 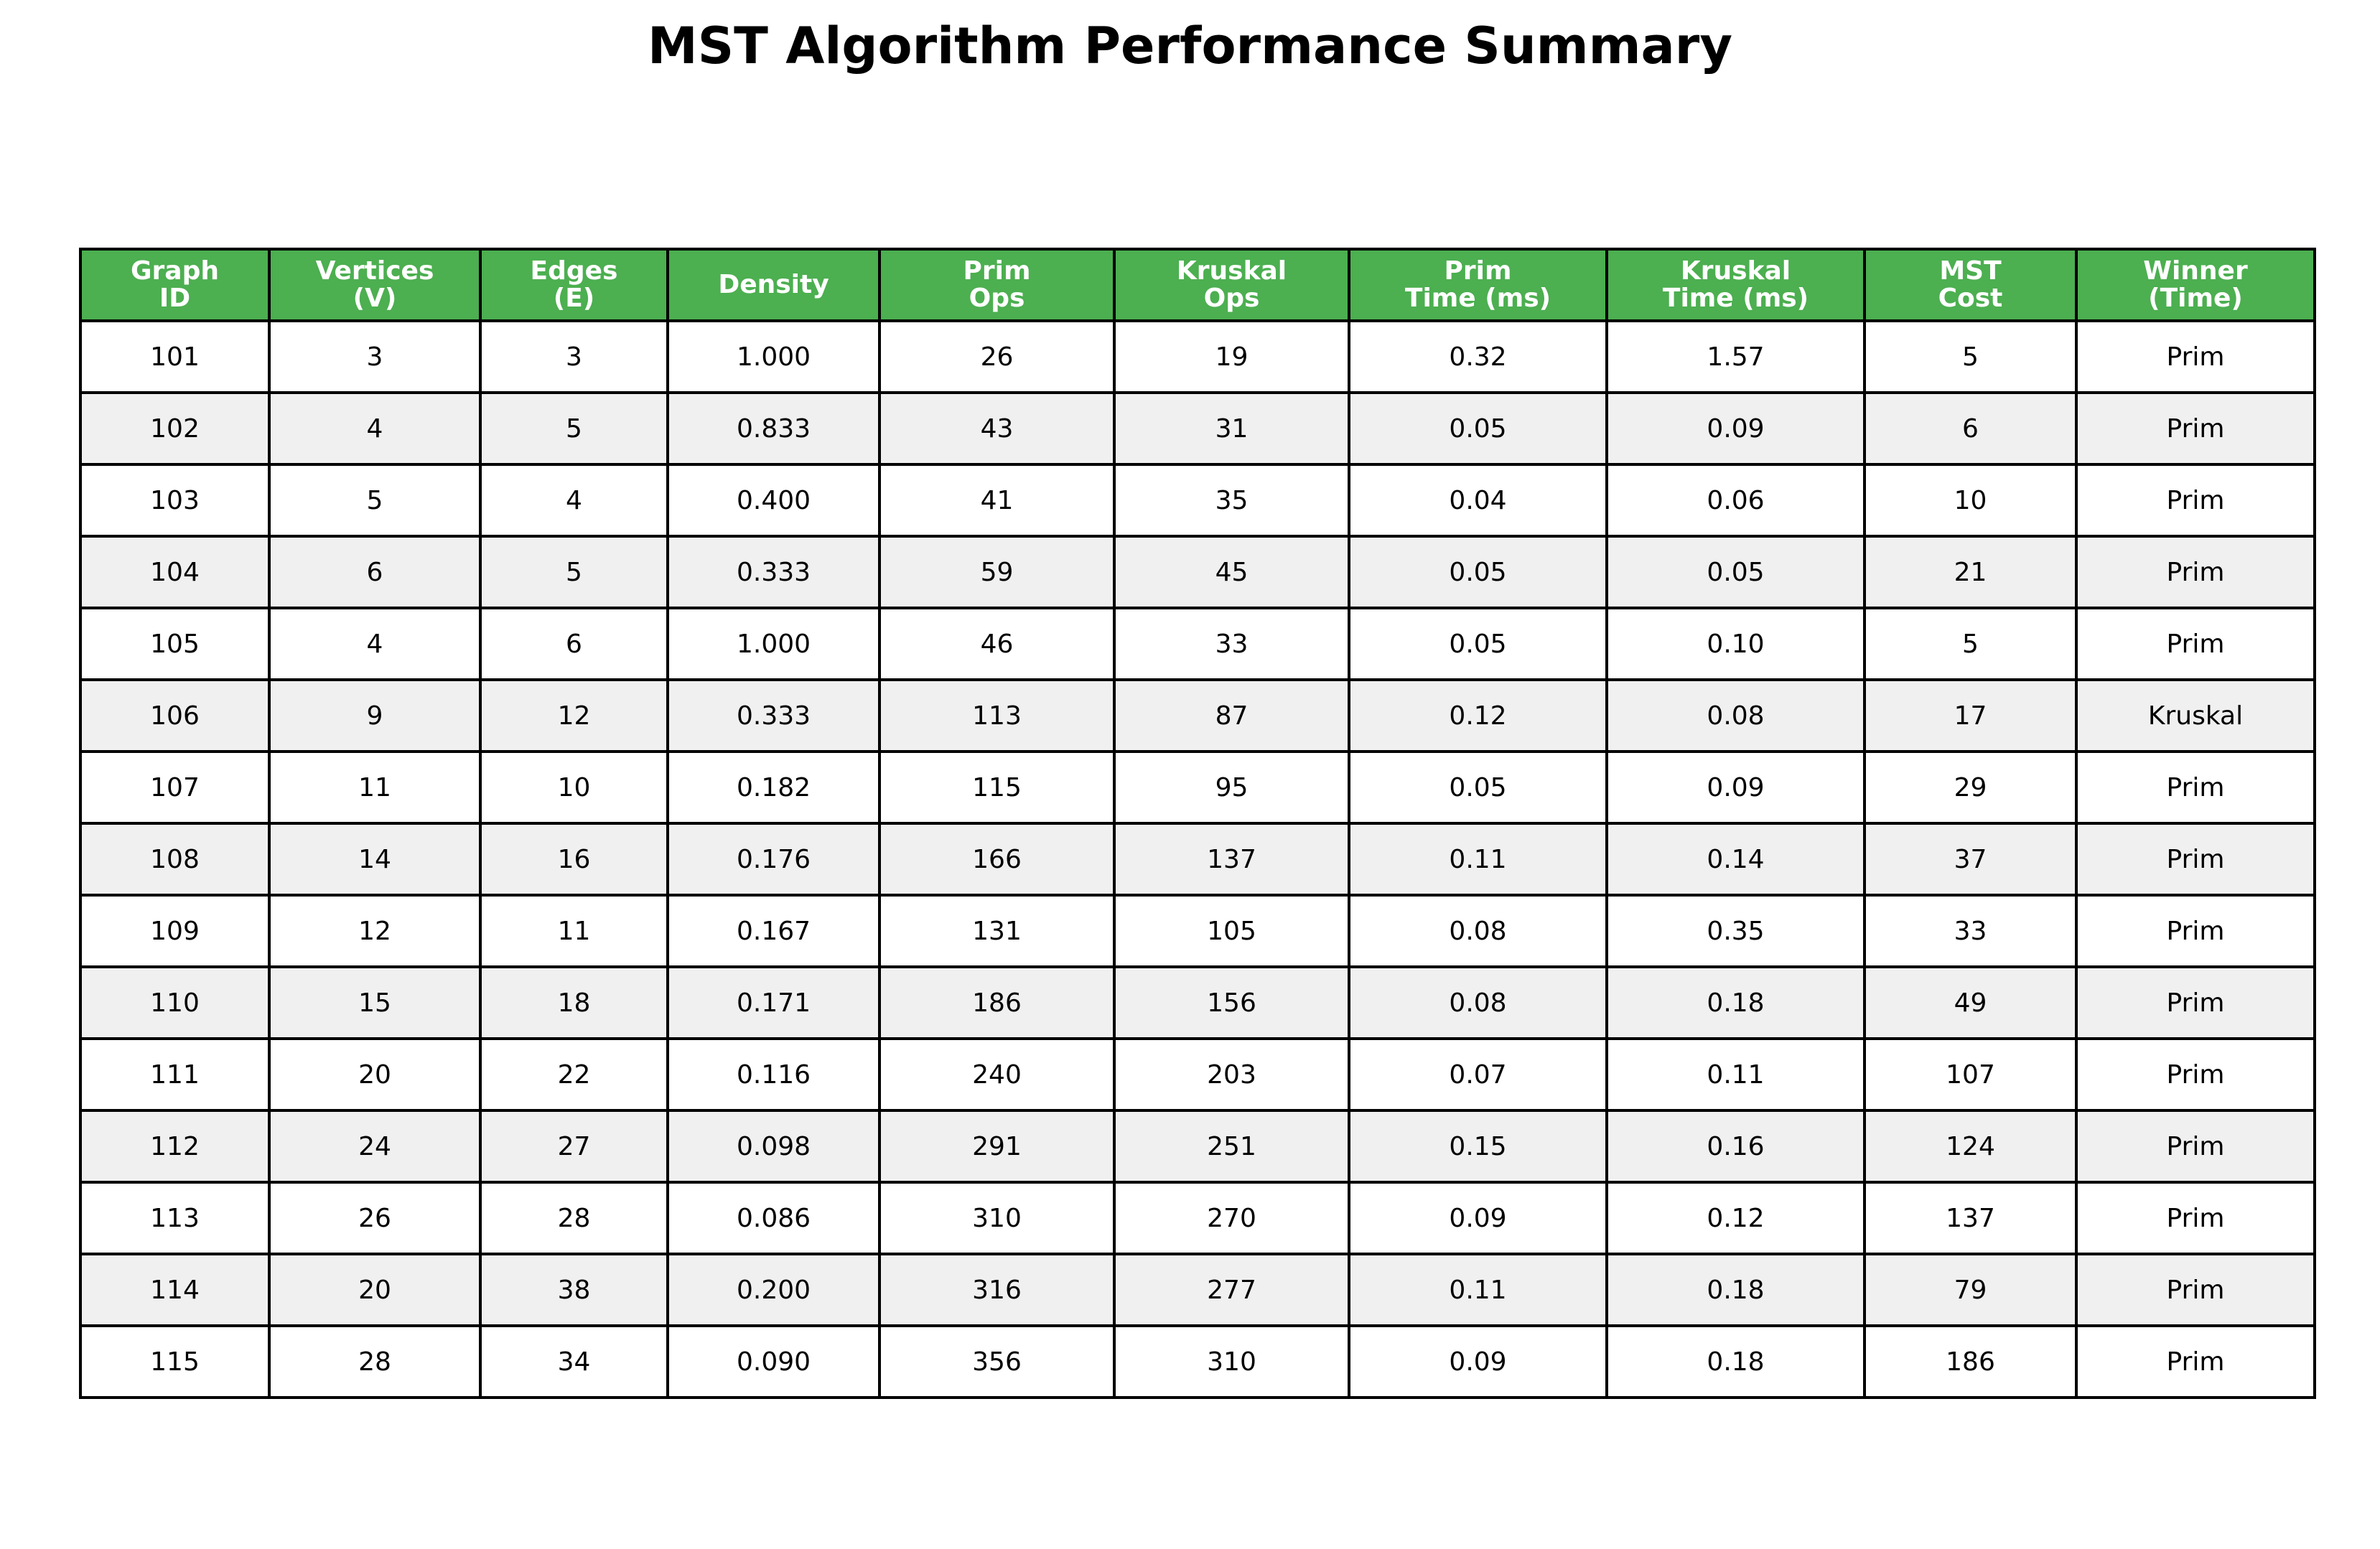 What do you see at coordinates (375, 1361) in the screenshot?
I see `table-cell-vertices: 28` at bounding box center [375, 1361].